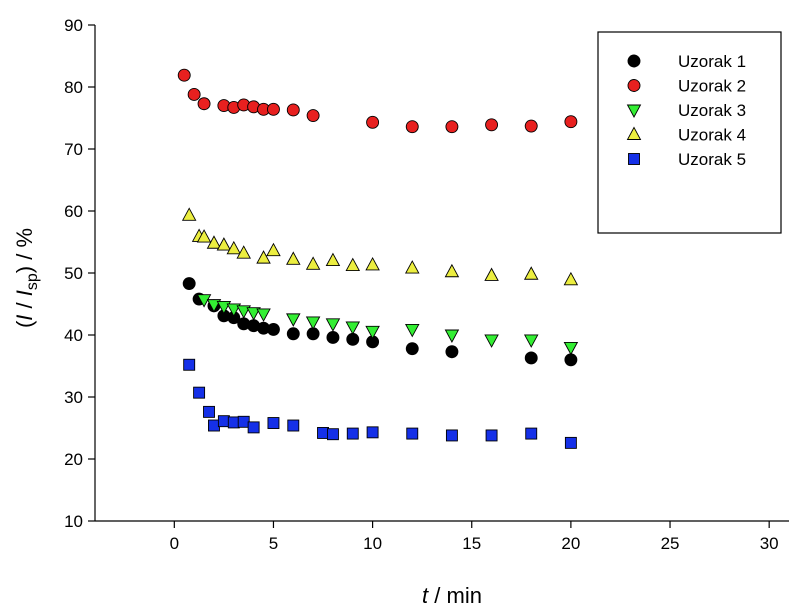 The height and width of the screenshot is (610, 789). What do you see at coordinates (273, 543) in the screenshot?
I see `x-tick-label: 5` at bounding box center [273, 543].